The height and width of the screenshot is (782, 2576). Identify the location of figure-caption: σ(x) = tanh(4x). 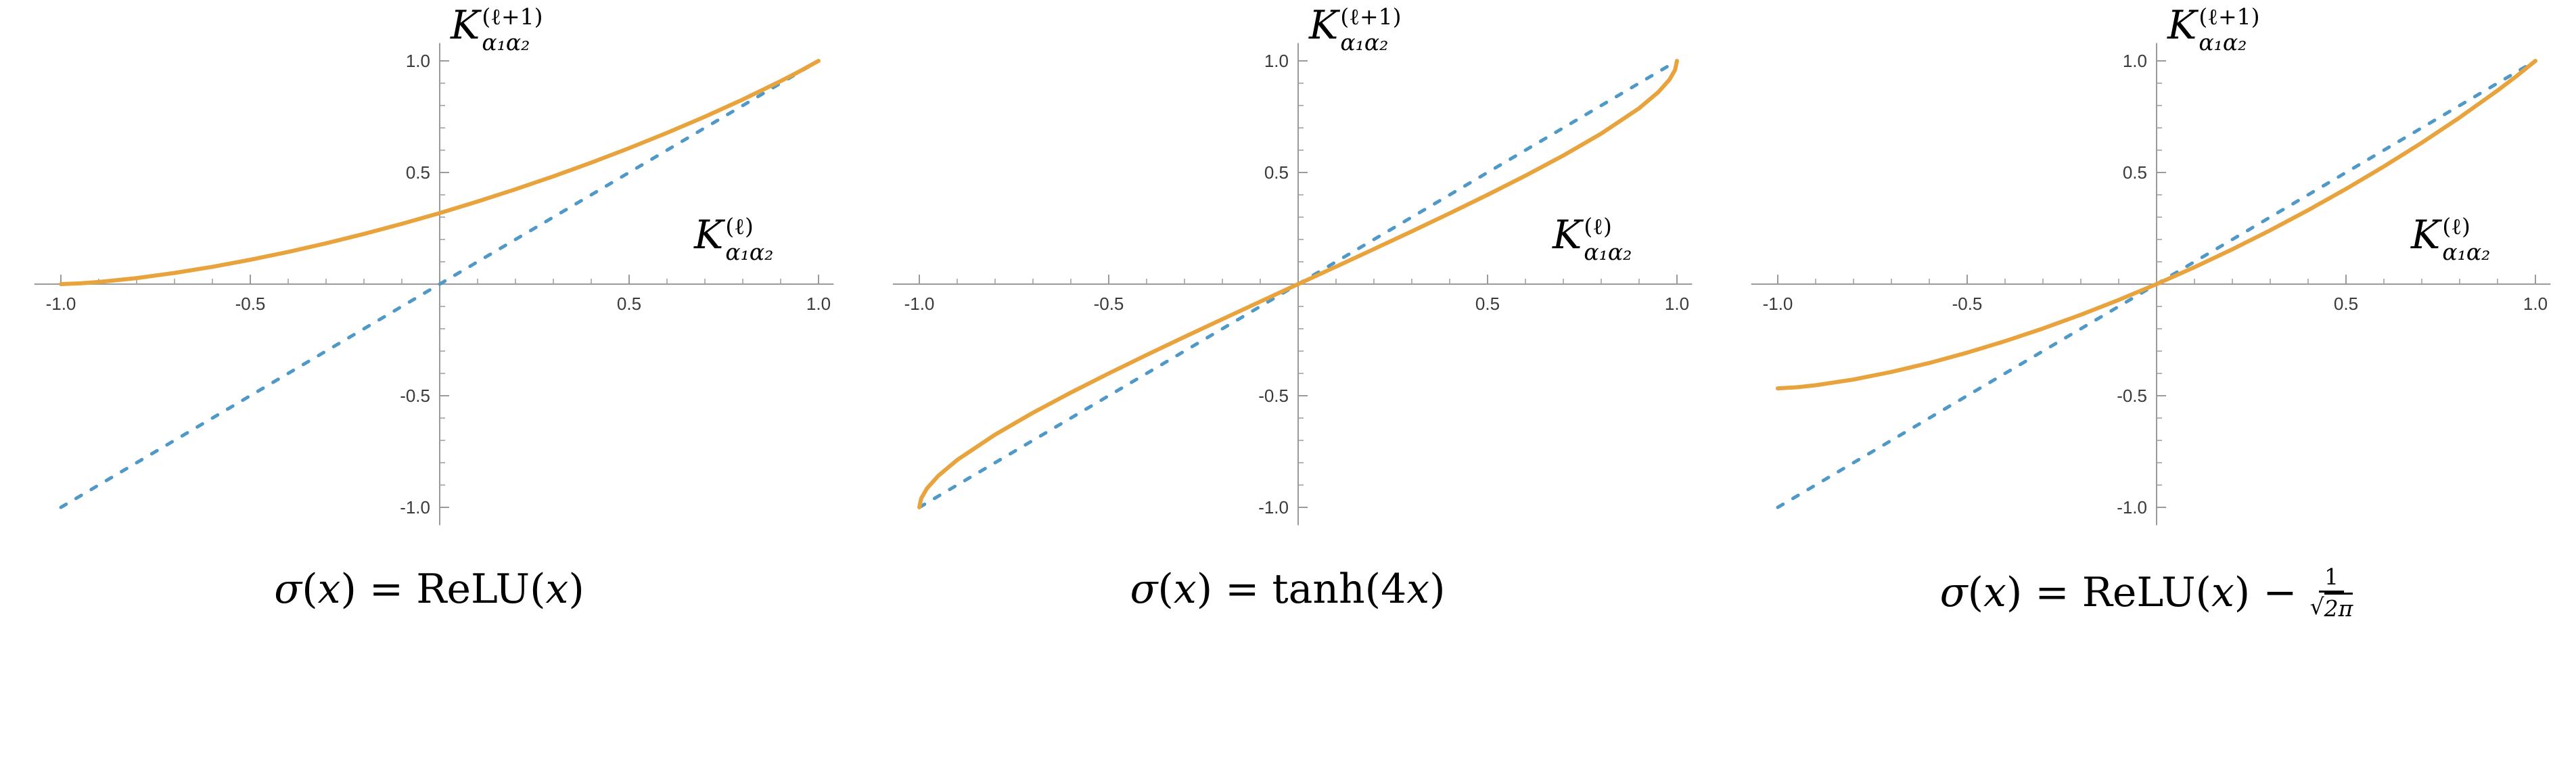
(1287, 589).